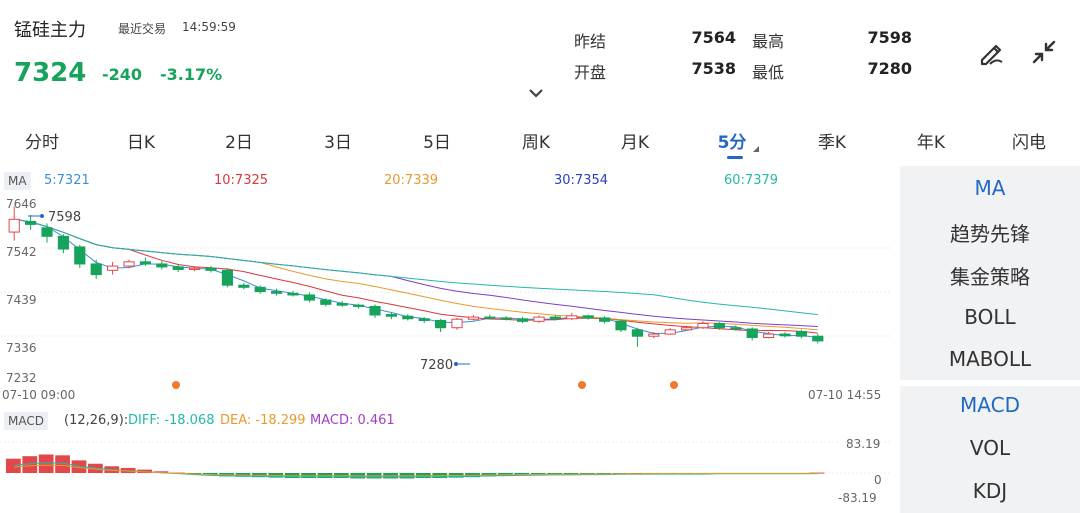 This screenshot has width=1080, height=513. What do you see at coordinates (756, 149) in the screenshot?
I see `period-menu-caret-icon` at bounding box center [756, 149].